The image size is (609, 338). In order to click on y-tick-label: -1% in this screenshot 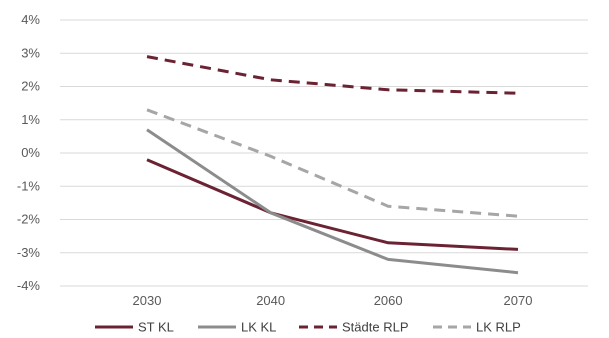, I will do `click(29, 185)`.